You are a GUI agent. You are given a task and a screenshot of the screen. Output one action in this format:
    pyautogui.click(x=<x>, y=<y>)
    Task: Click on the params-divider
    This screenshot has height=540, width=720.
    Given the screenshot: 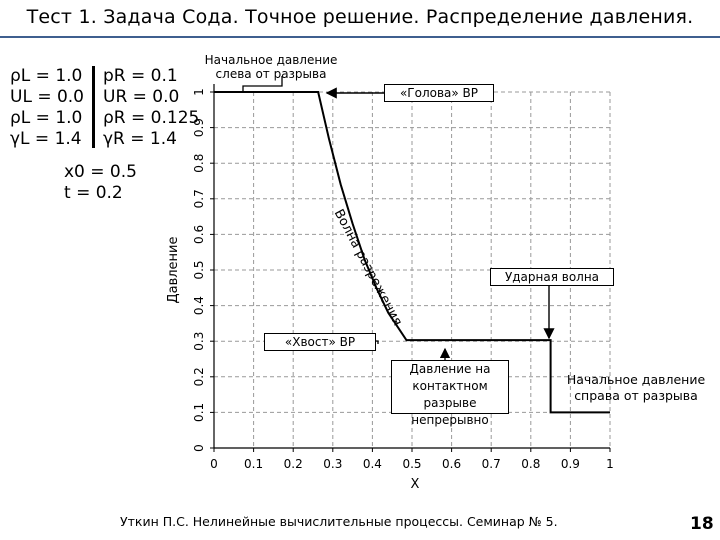 What is the action you would take?
    pyautogui.click(x=93, y=107)
    